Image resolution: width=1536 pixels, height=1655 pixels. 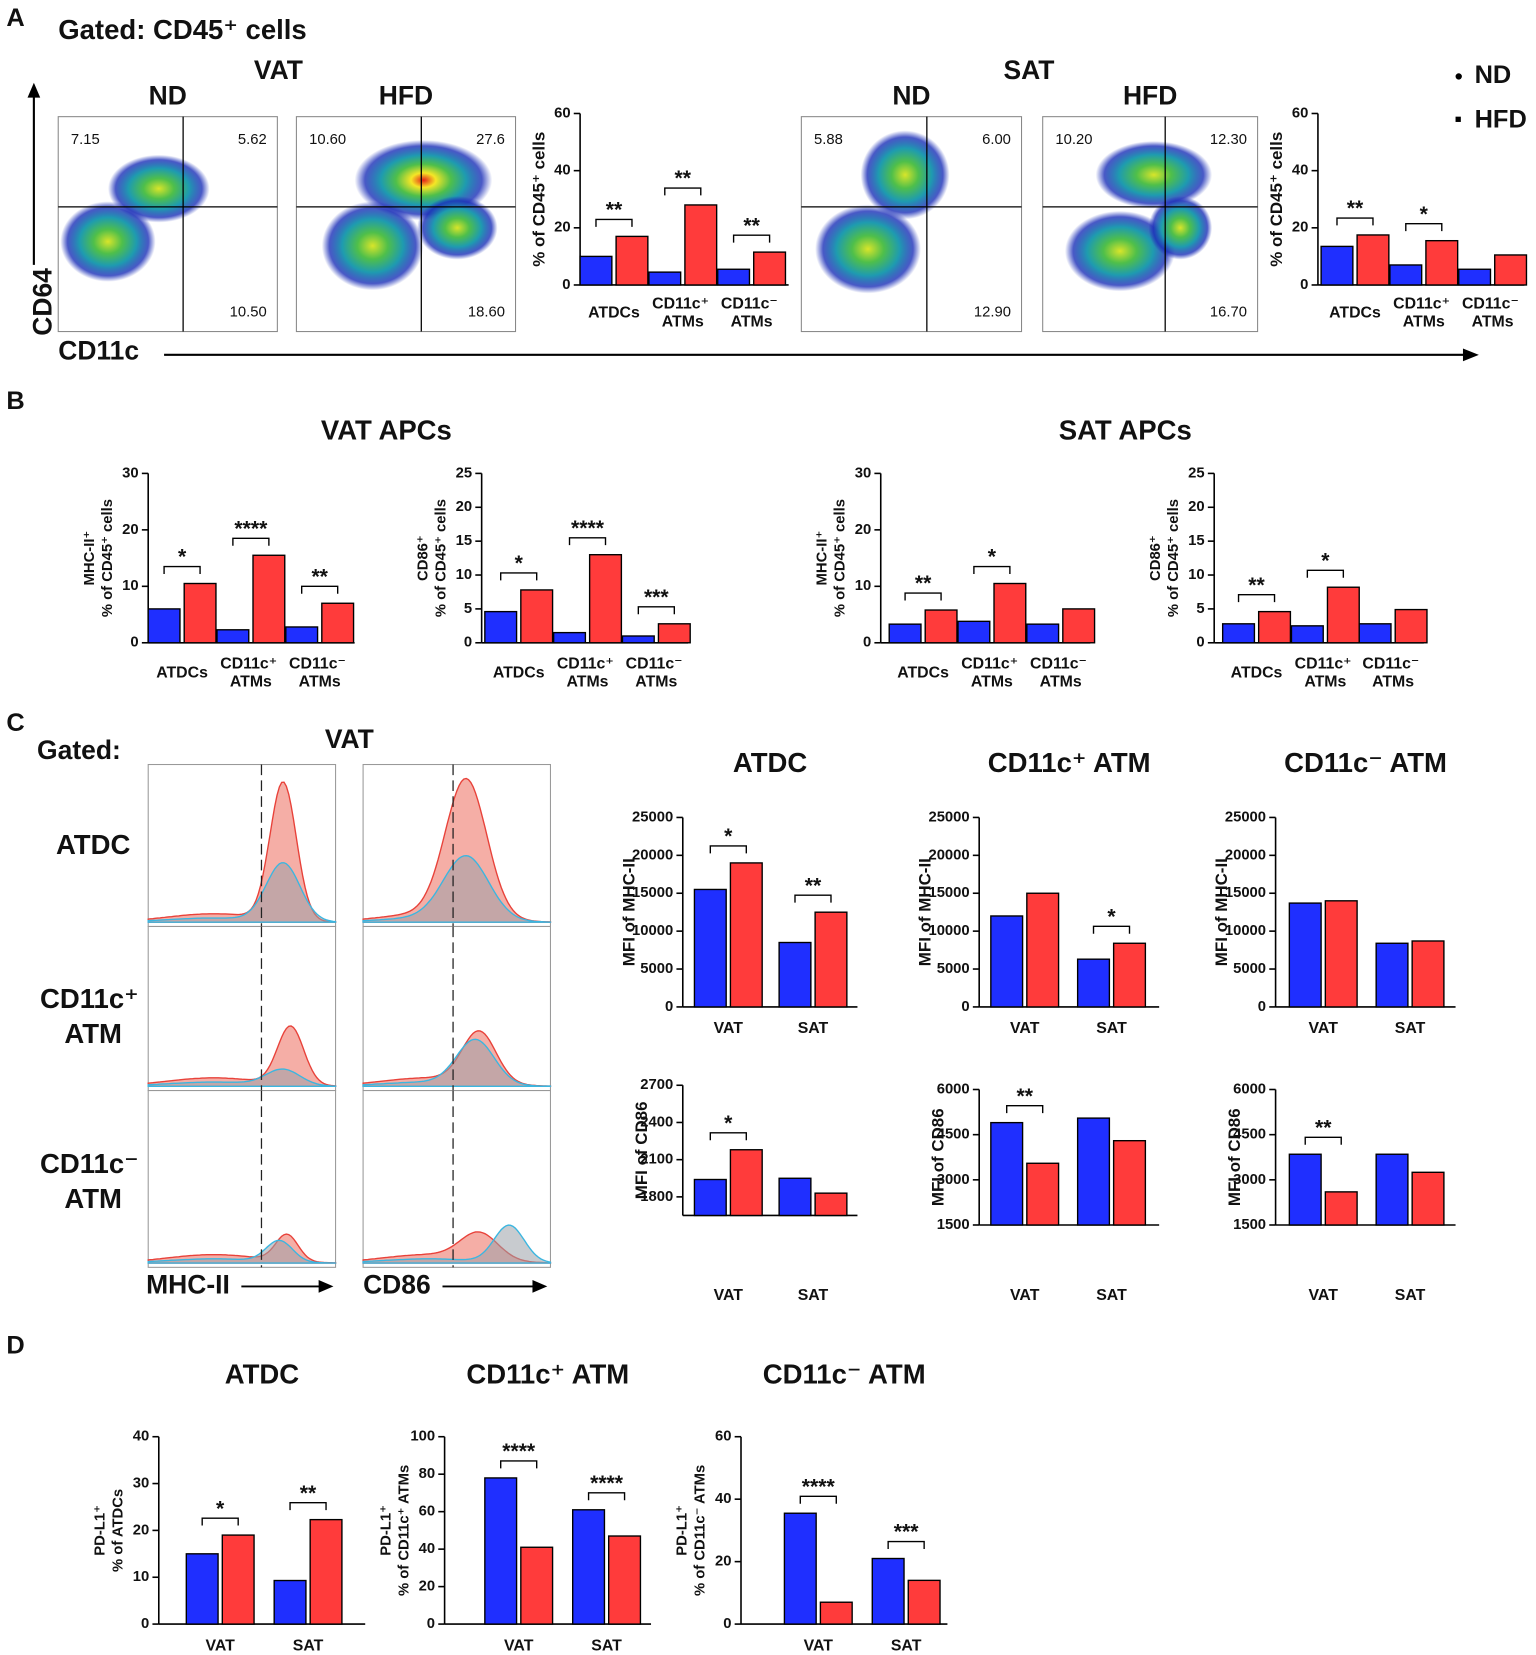 What do you see at coordinates (822, 558) in the screenshot?
I see `y-axis-label: MHC-II⁺` at bounding box center [822, 558].